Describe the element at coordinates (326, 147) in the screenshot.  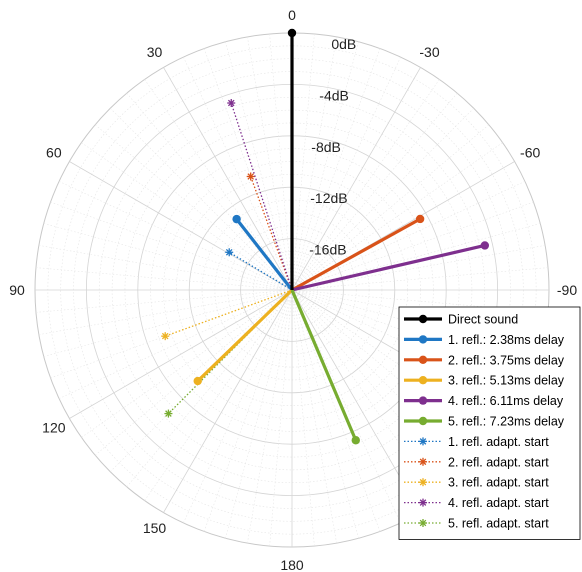
I see `radial-tick-label: -8dB` at that location.